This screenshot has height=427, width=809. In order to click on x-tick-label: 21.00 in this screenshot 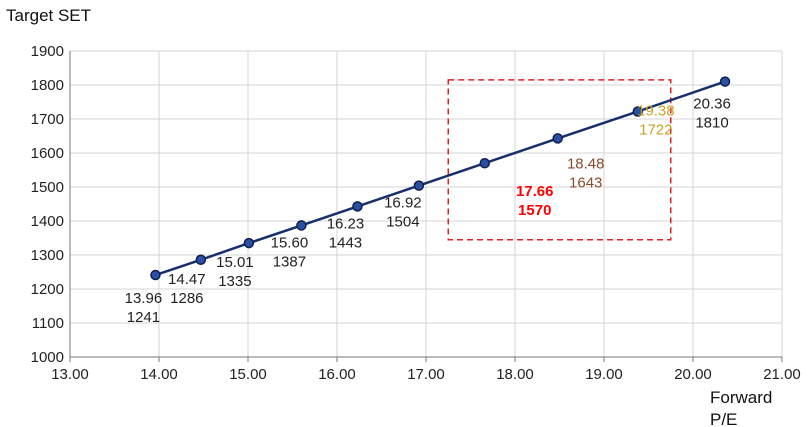, I will do `click(782, 374)`.